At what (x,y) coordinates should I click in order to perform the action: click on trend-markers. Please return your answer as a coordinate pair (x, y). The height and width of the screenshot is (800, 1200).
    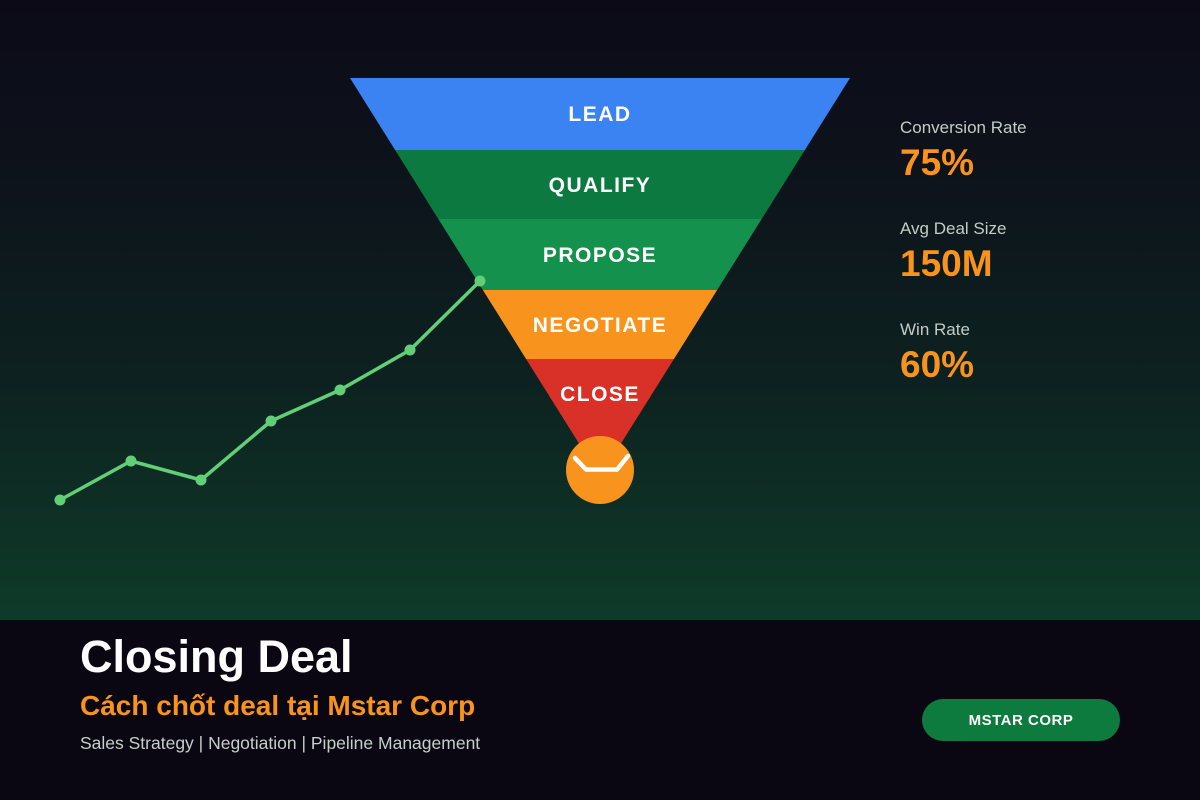
    Looking at the image, I should click on (270, 390).